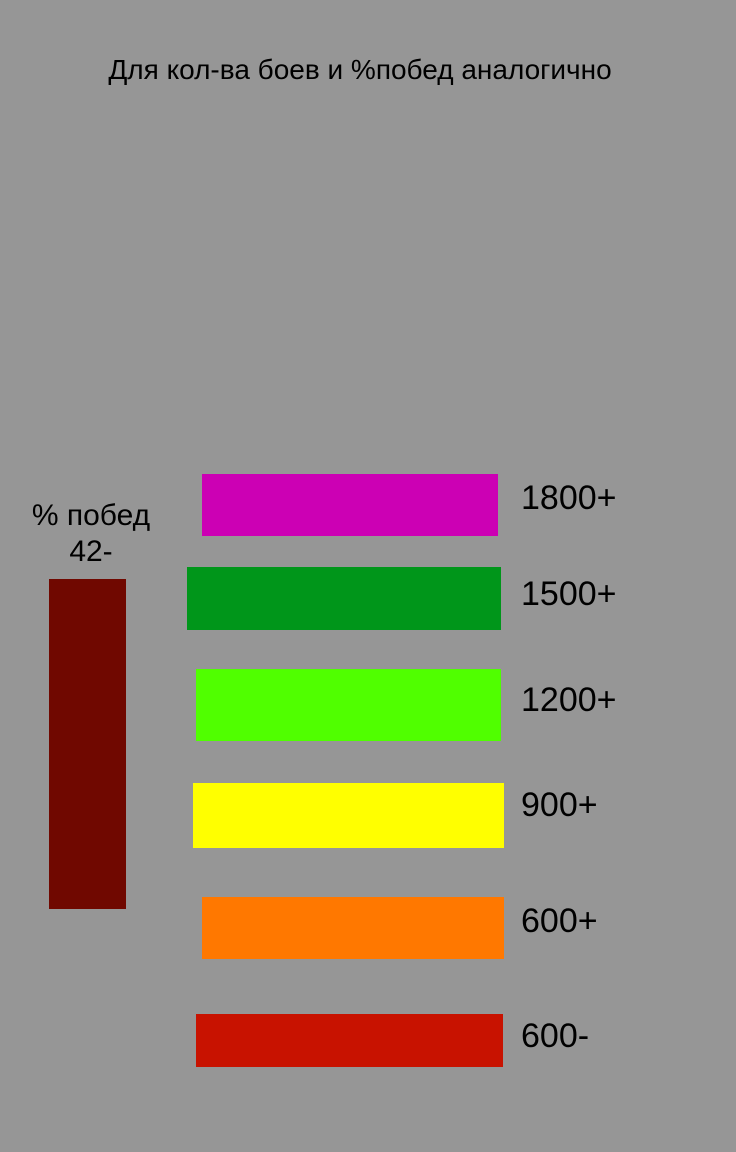 The image size is (736, 1152). What do you see at coordinates (91, 515) in the screenshot?
I see `winrate-label: % побед` at bounding box center [91, 515].